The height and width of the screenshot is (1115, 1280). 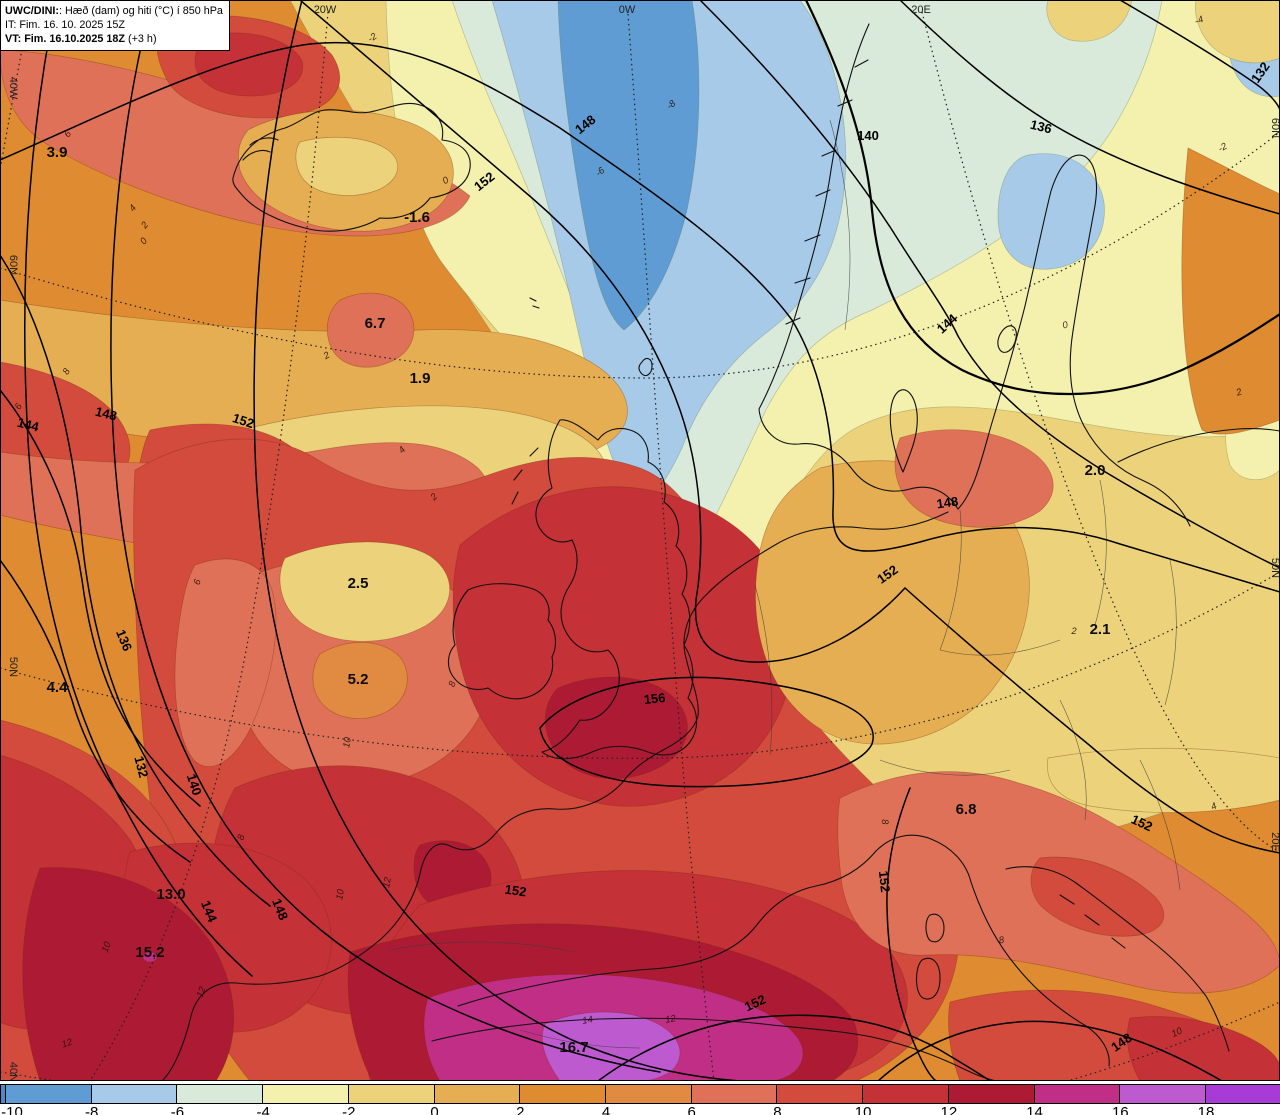 I want to click on title-line-2: IT: Fim. 16. 10. 2025 15Z, so click(x=65, y=25).